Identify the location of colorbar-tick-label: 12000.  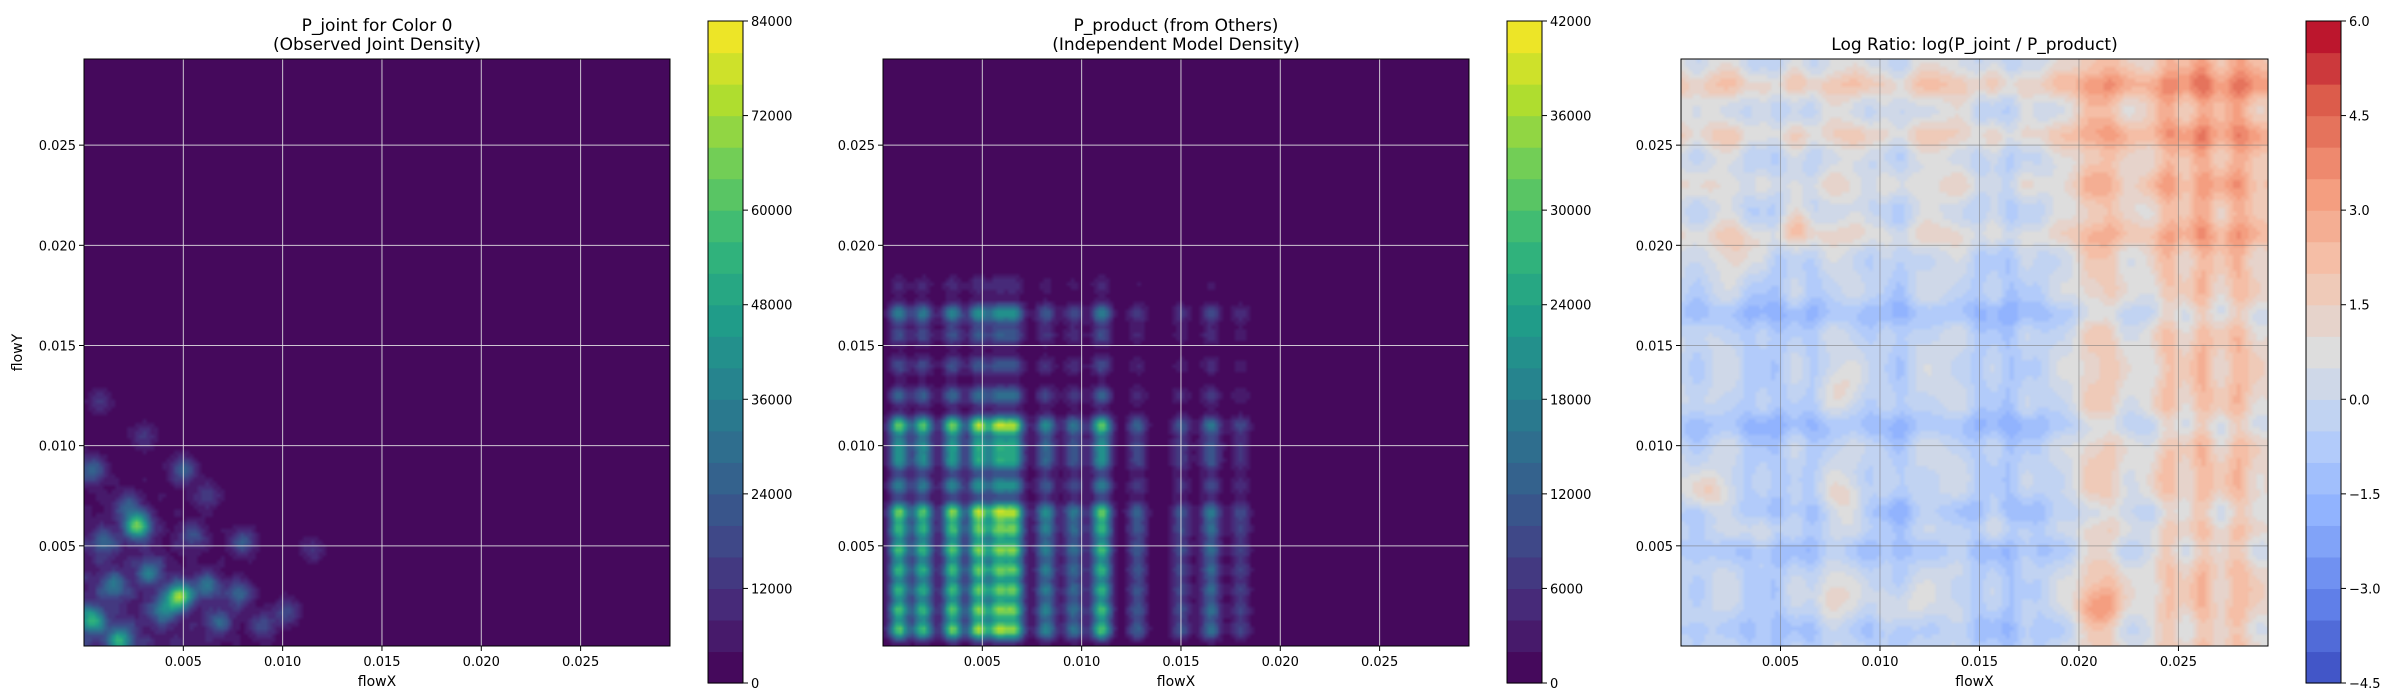
(1570, 495).